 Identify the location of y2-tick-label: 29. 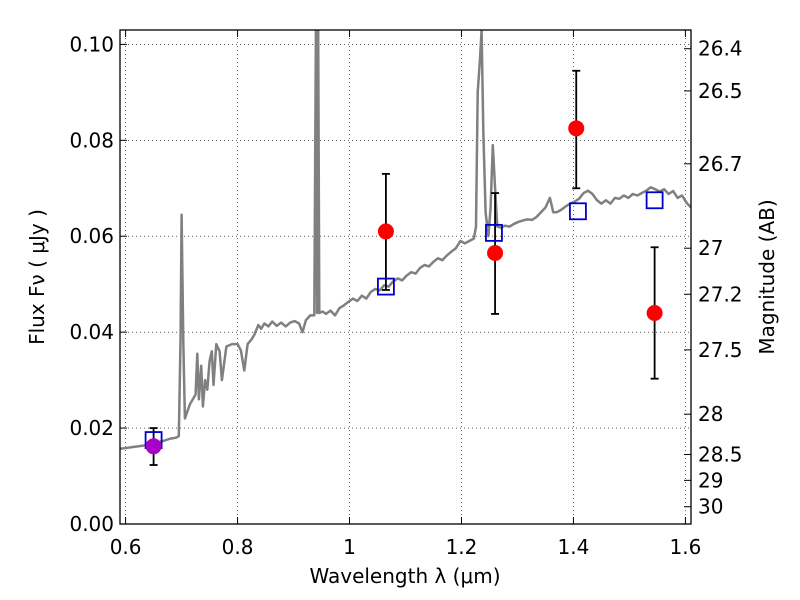
(710, 480).